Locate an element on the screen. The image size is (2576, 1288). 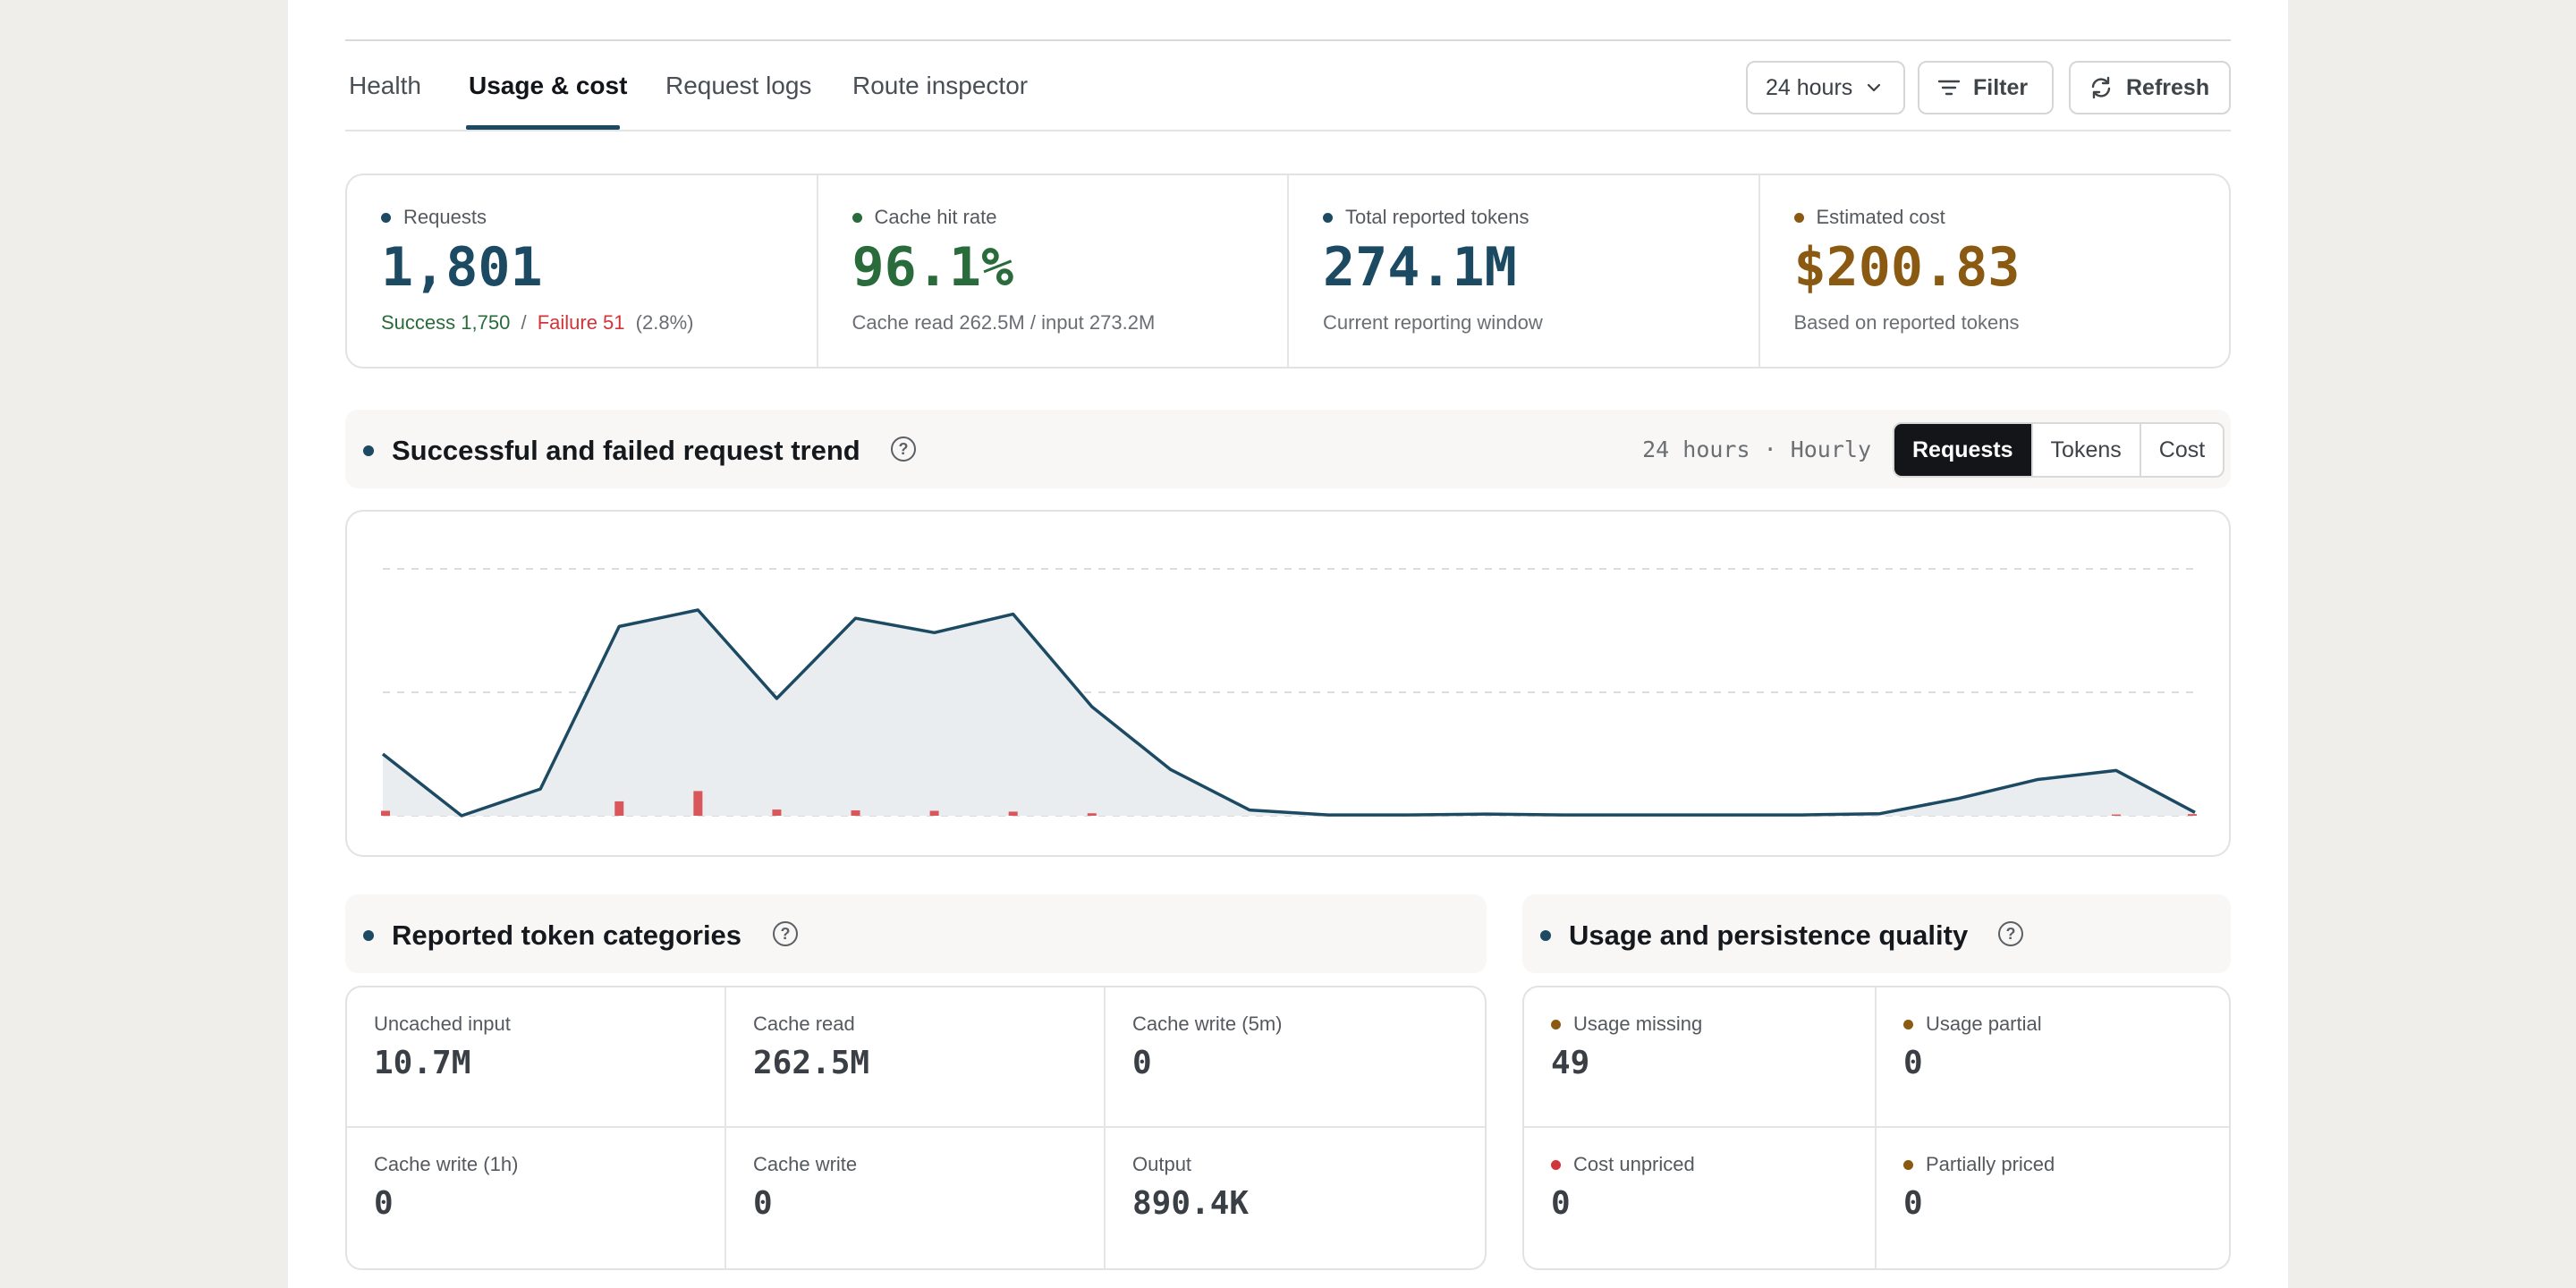
refresh-button: Refresh is located at coordinates (2150, 87).